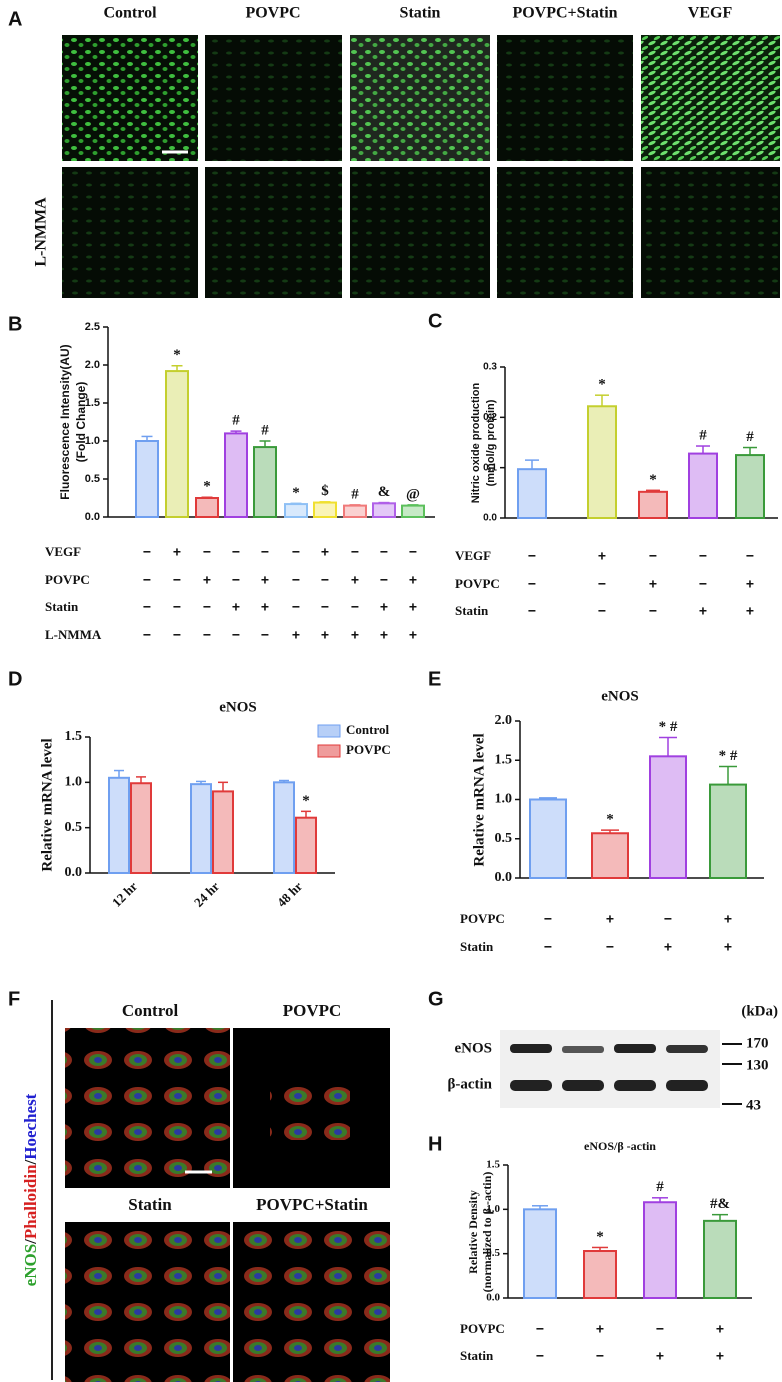  Describe the element at coordinates (504, 799) in the screenshot. I see `y-tick-label: 1.0` at that location.